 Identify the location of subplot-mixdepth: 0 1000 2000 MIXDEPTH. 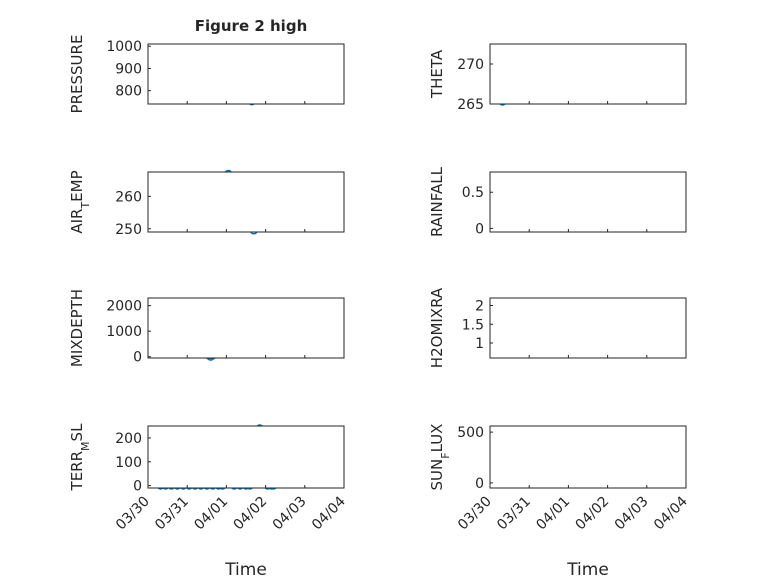
(206, 328).